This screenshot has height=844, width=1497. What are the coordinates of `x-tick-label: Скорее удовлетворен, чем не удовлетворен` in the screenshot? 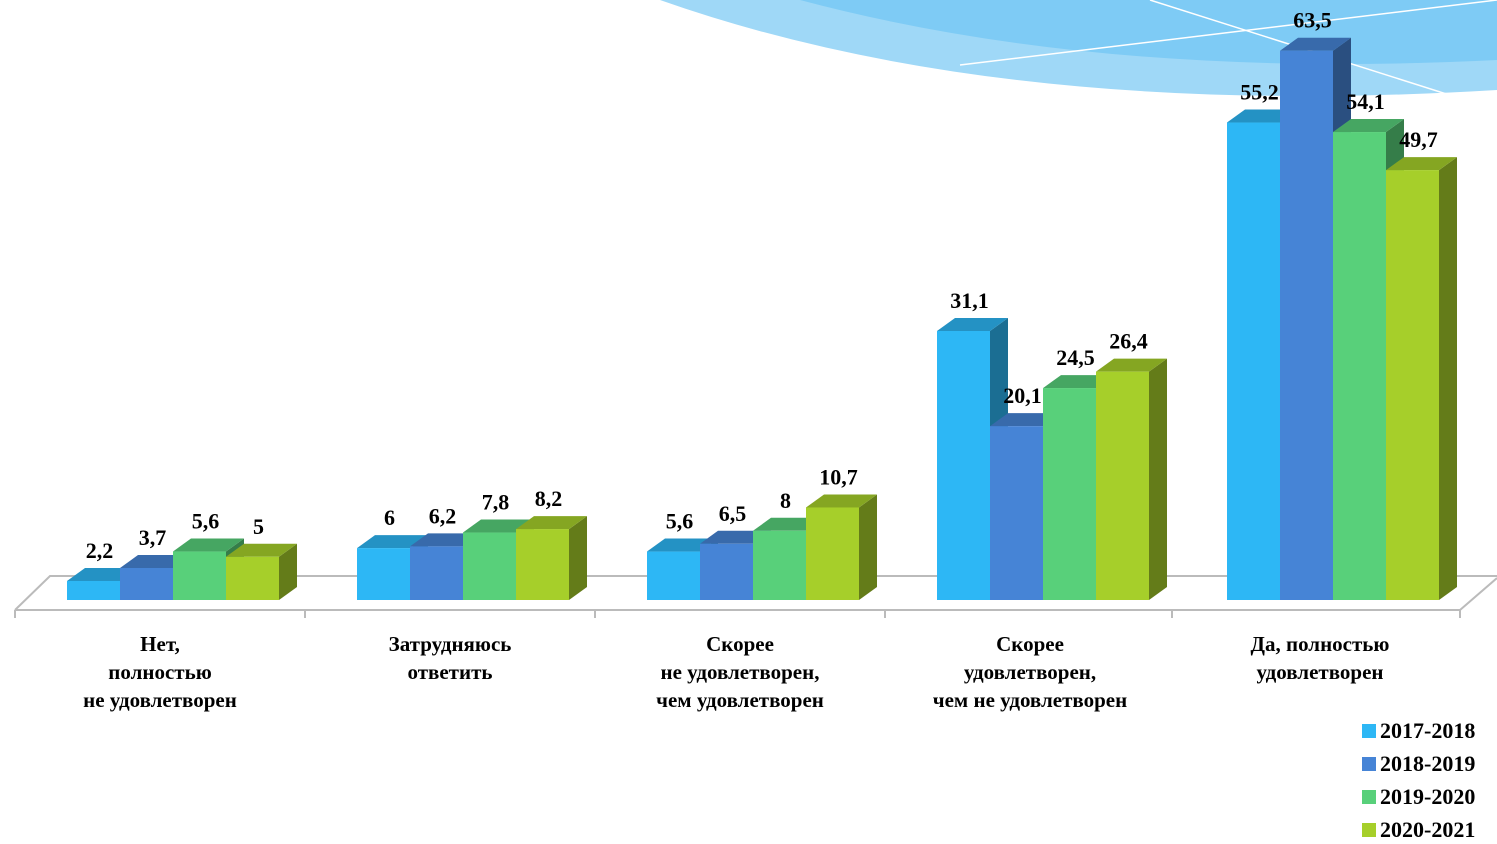 It's located at (1030, 672).